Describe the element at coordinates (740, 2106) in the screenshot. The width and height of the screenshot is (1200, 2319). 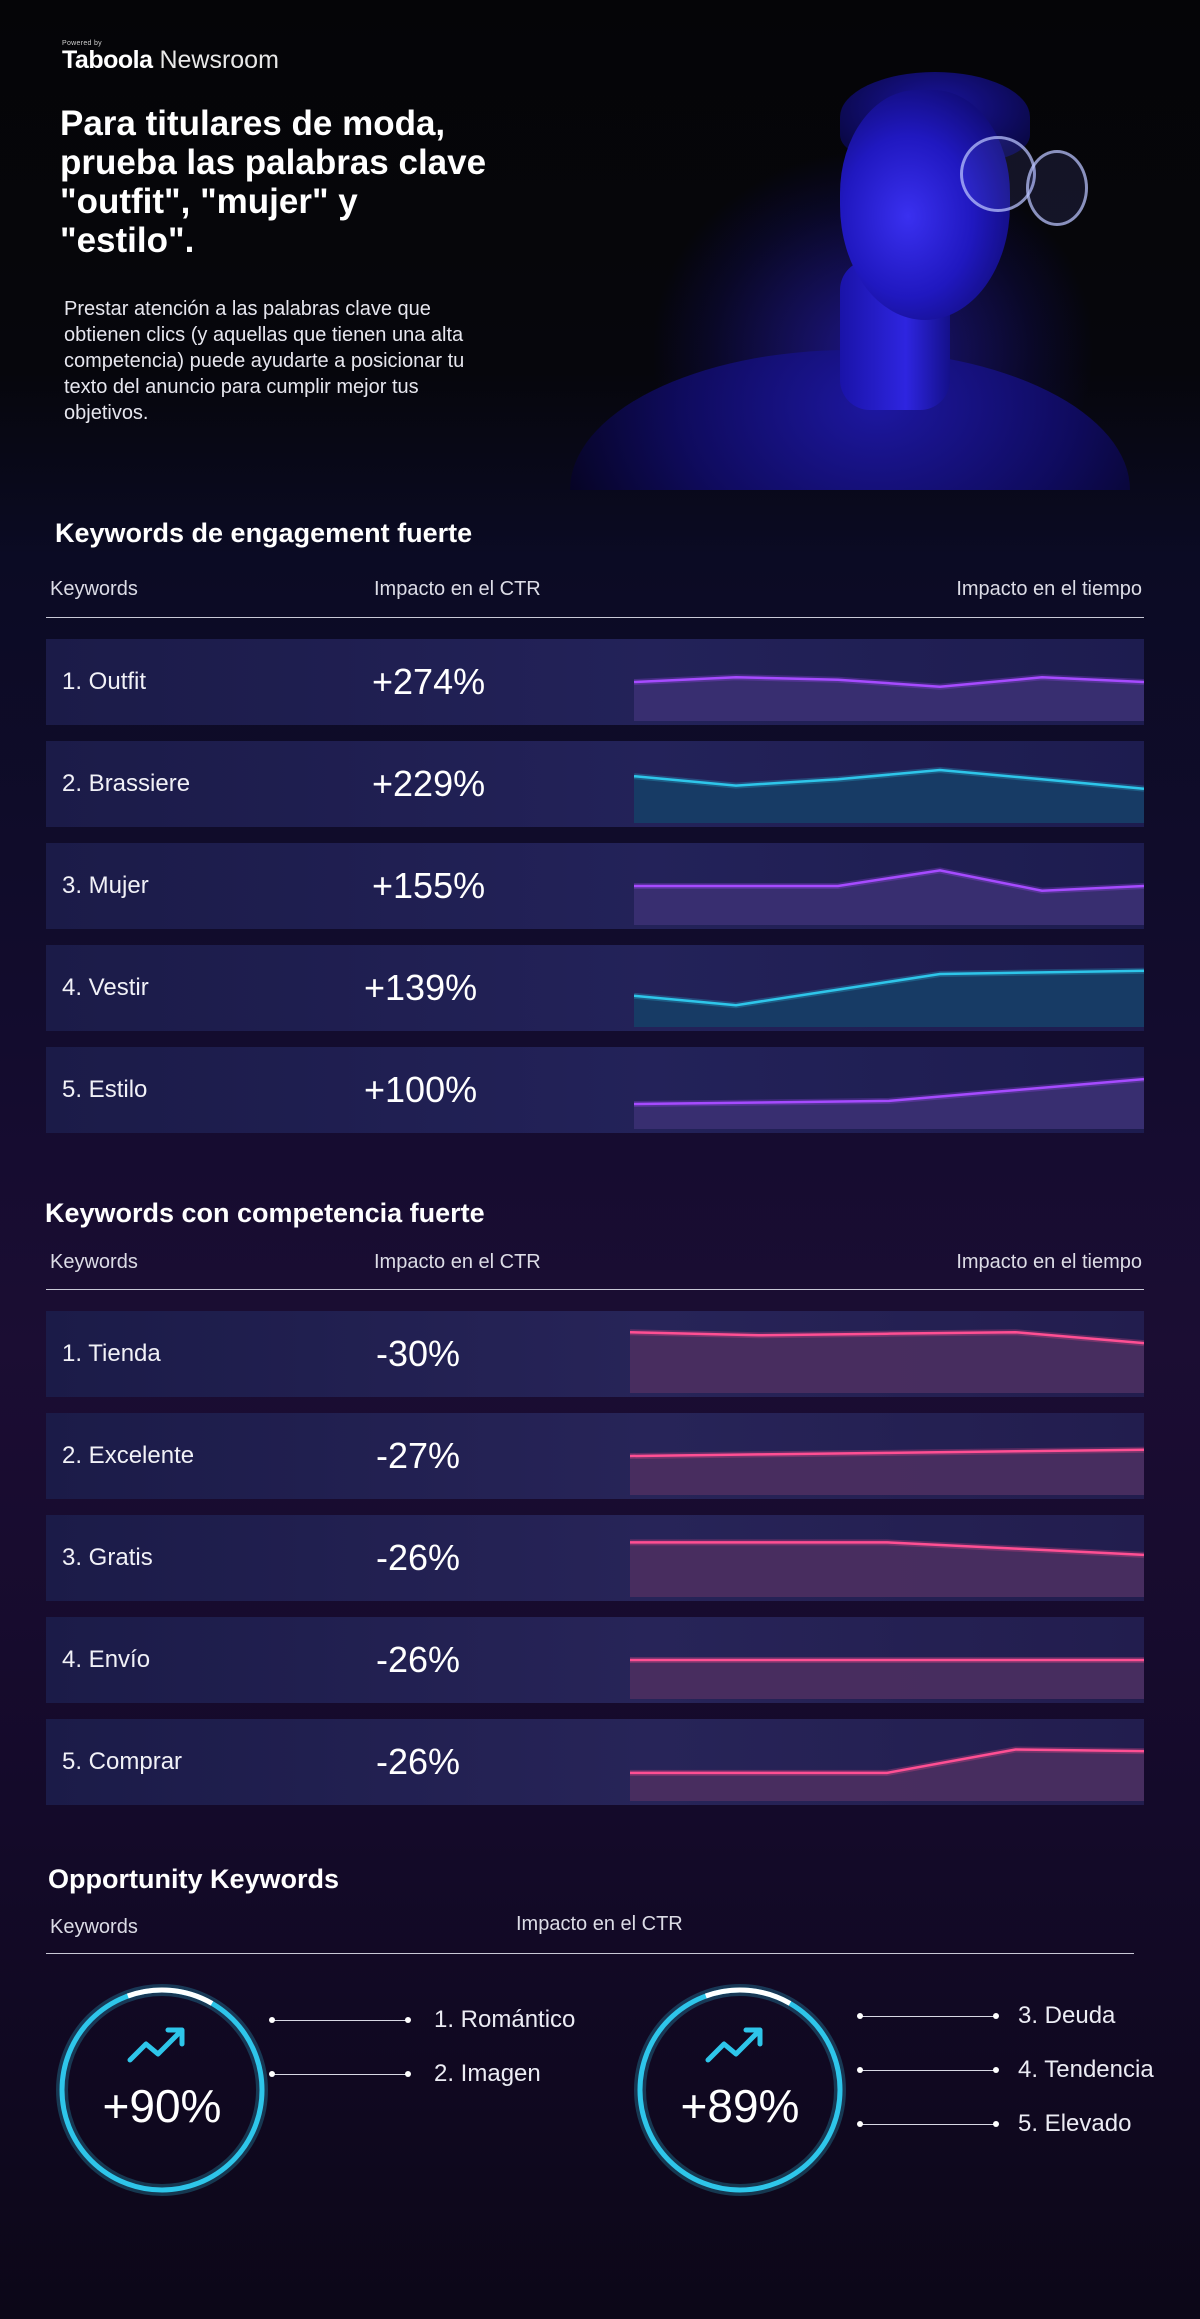
I see `gauge-value: +89%` at that location.